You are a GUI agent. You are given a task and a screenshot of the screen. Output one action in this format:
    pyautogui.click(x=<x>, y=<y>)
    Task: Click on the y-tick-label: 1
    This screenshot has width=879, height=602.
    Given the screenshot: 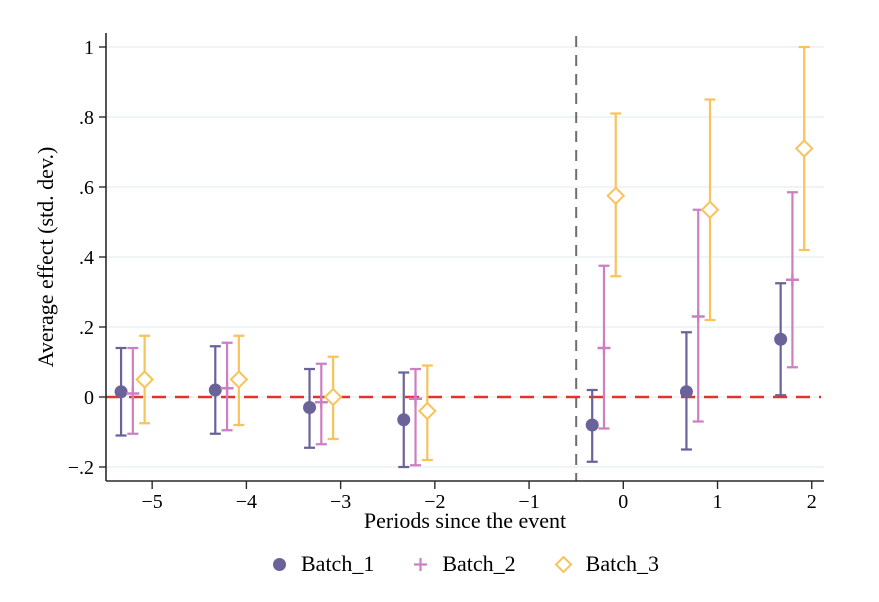 What is the action you would take?
    pyautogui.click(x=89, y=48)
    